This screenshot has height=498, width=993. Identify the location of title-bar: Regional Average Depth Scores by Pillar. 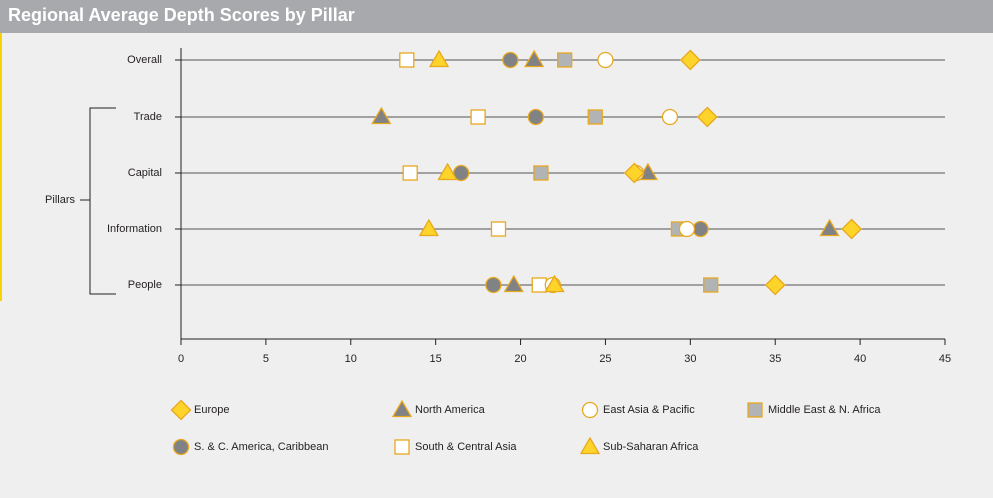
(496, 16).